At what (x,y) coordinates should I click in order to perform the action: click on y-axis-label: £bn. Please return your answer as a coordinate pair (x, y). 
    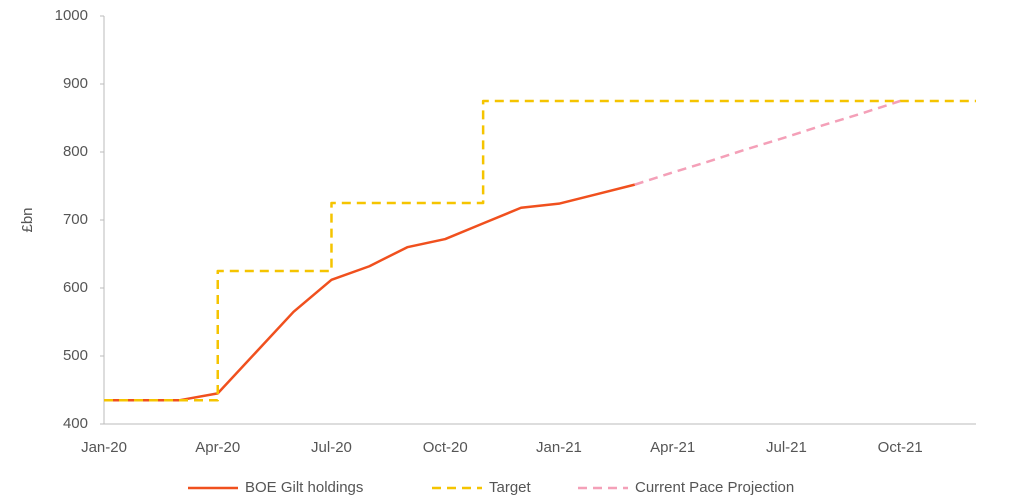
    Looking at the image, I should click on (27, 219).